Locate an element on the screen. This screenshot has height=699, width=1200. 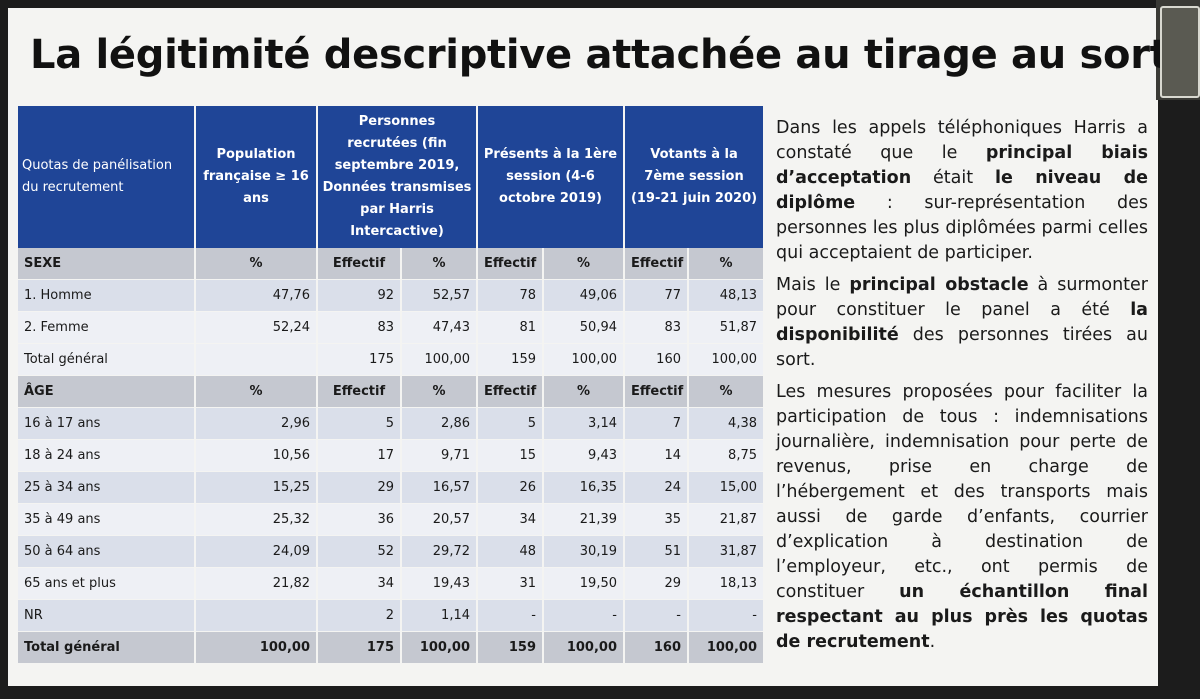
section-header-age: ÂGE% Effectif% Effectif% Effectif% is located at coordinates (391, 391).